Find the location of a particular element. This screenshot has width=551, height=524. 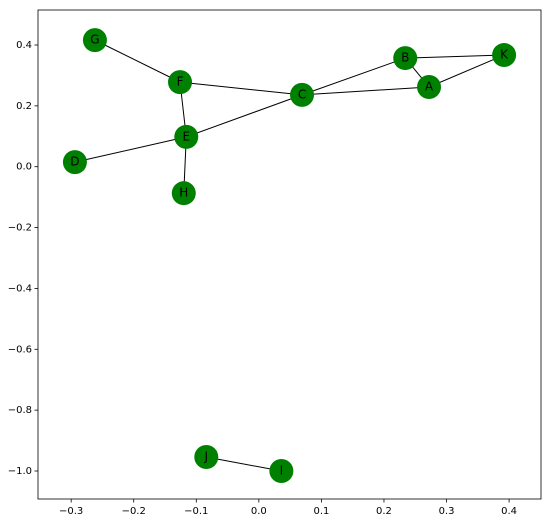

node-label: F is located at coordinates (180, 82).